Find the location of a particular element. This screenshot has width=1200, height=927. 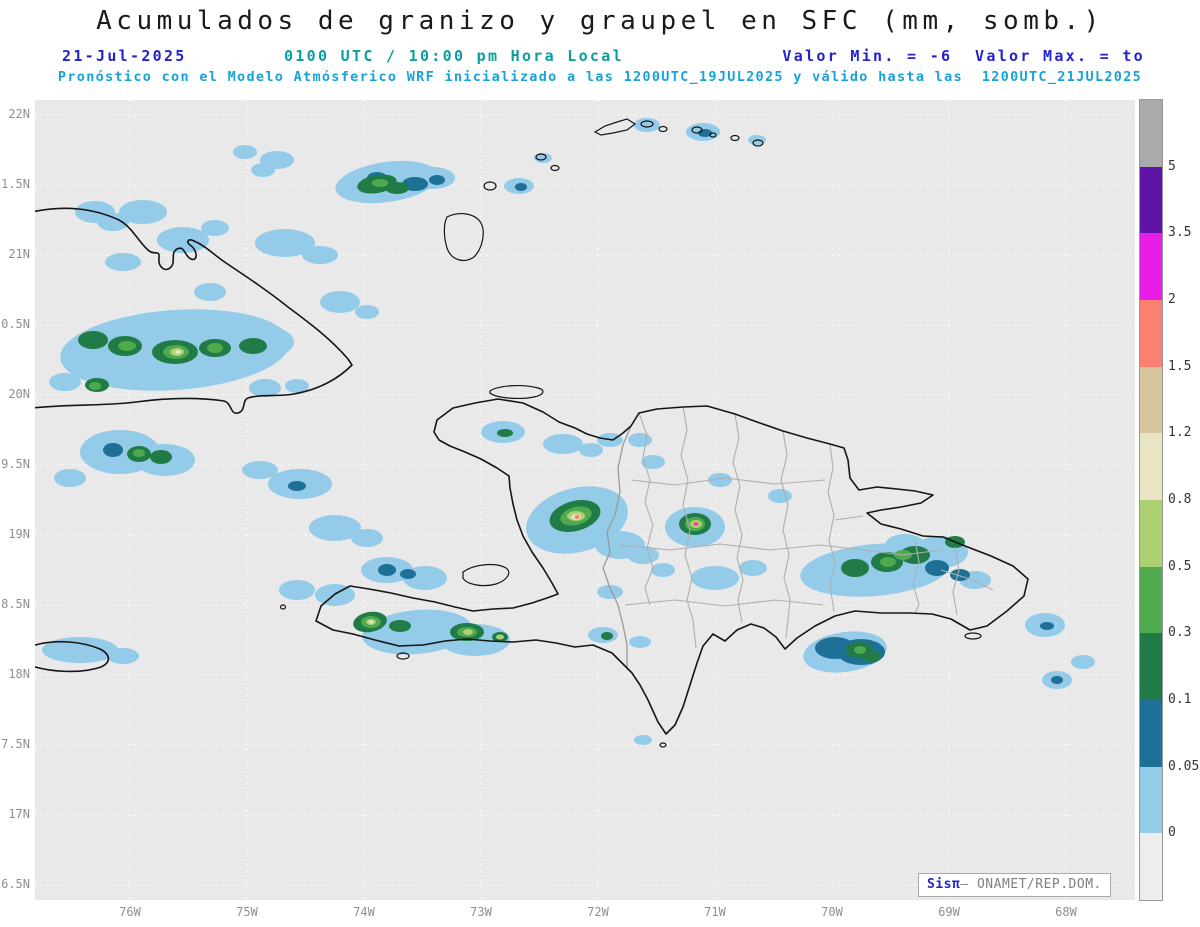

gonave-island is located at coordinates (486, 575).